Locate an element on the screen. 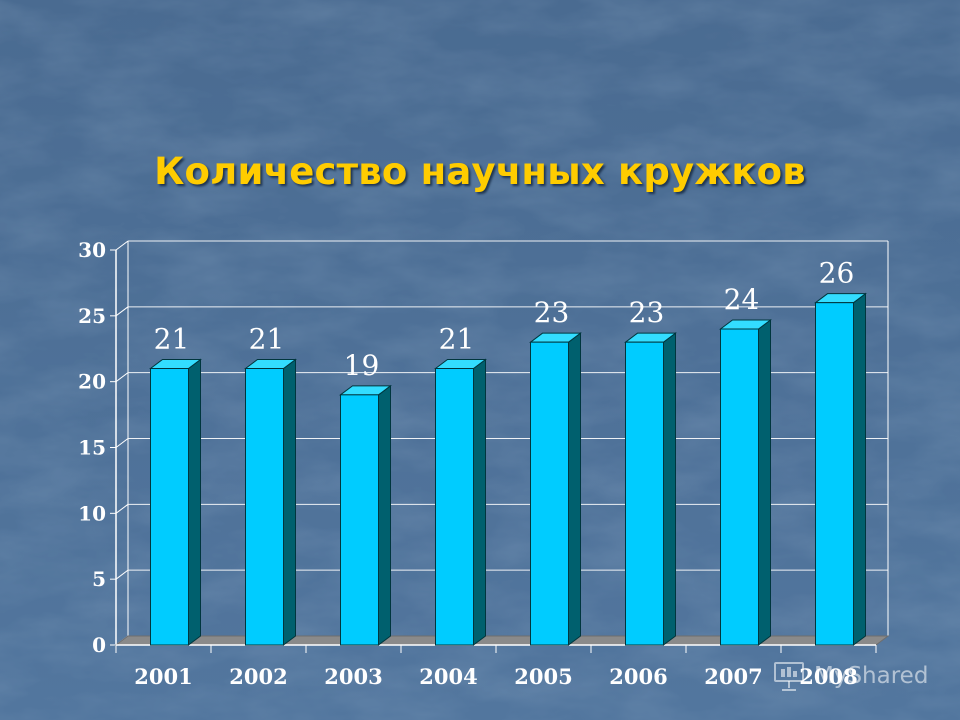 Image resolution: width=960 pixels, height=720 pixels. data-label: 26 is located at coordinates (837, 273).